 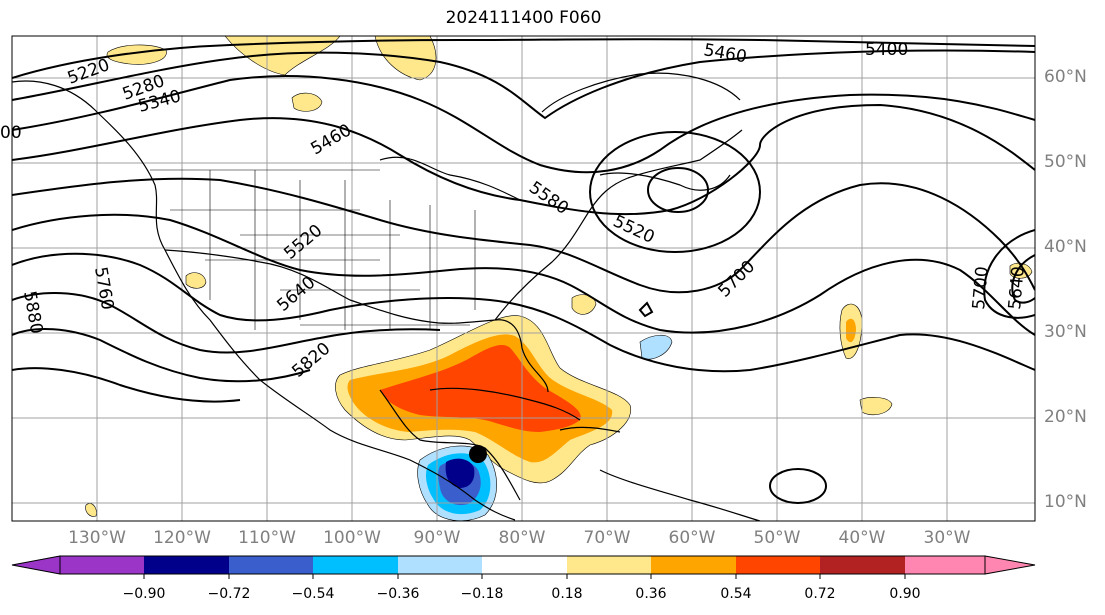 I want to click on colorbar-tick-label: 0.72, so click(x=820, y=594).